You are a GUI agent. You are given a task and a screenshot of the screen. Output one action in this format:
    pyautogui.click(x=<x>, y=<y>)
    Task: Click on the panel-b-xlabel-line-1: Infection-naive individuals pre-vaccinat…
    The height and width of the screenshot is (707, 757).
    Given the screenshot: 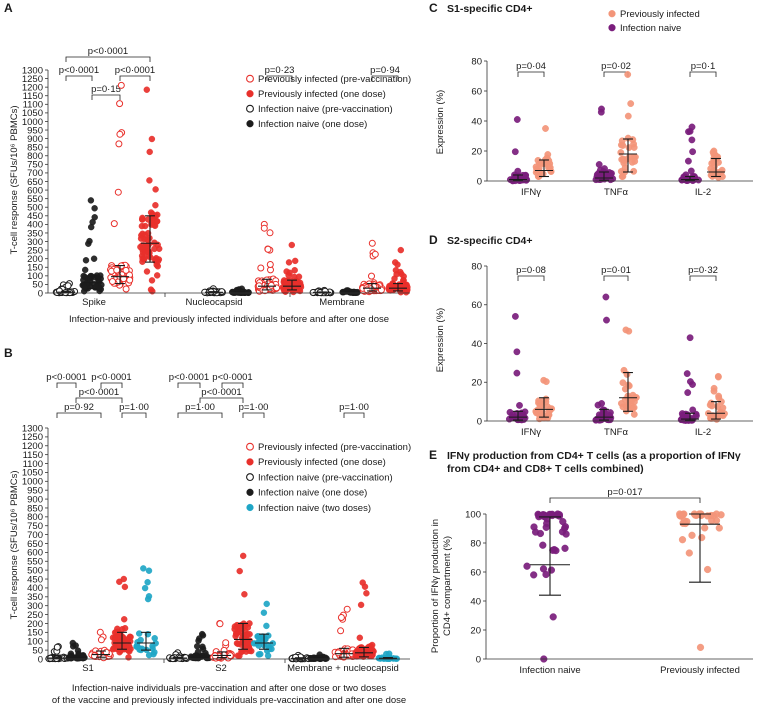 What is the action you would take?
    pyautogui.click(x=229, y=688)
    